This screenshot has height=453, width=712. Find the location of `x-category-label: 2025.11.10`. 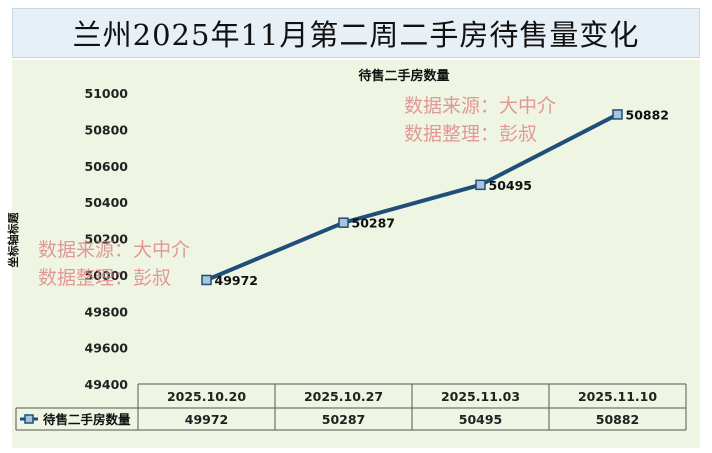

x-category-label: 2025.11.10 is located at coordinates (617, 396).